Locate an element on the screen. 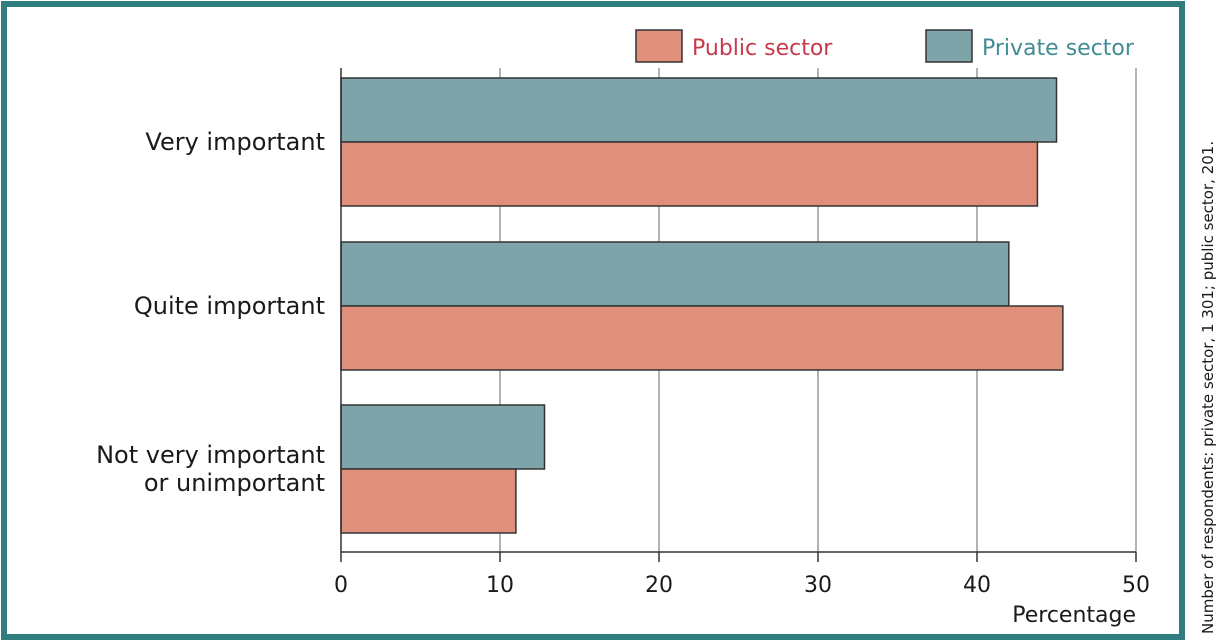 Image resolution: width=1216 pixels, height=641 pixels. legend-label-private: Private sector is located at coordinates (1058, 48).